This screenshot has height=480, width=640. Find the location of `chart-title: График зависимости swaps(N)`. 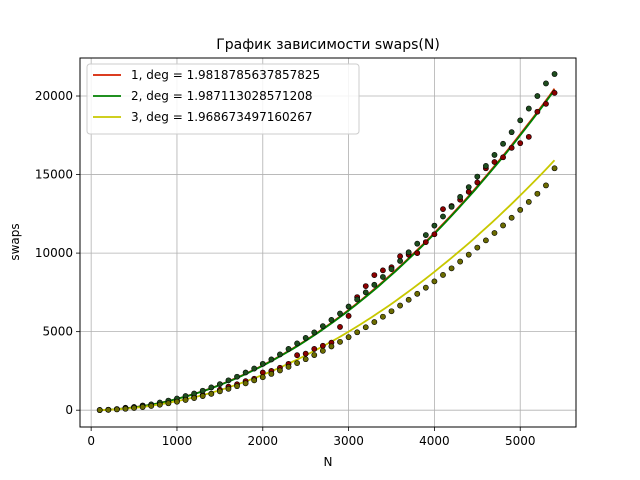

chart-title: График зависимости swaps(N) is located at coordinates (328, 45).